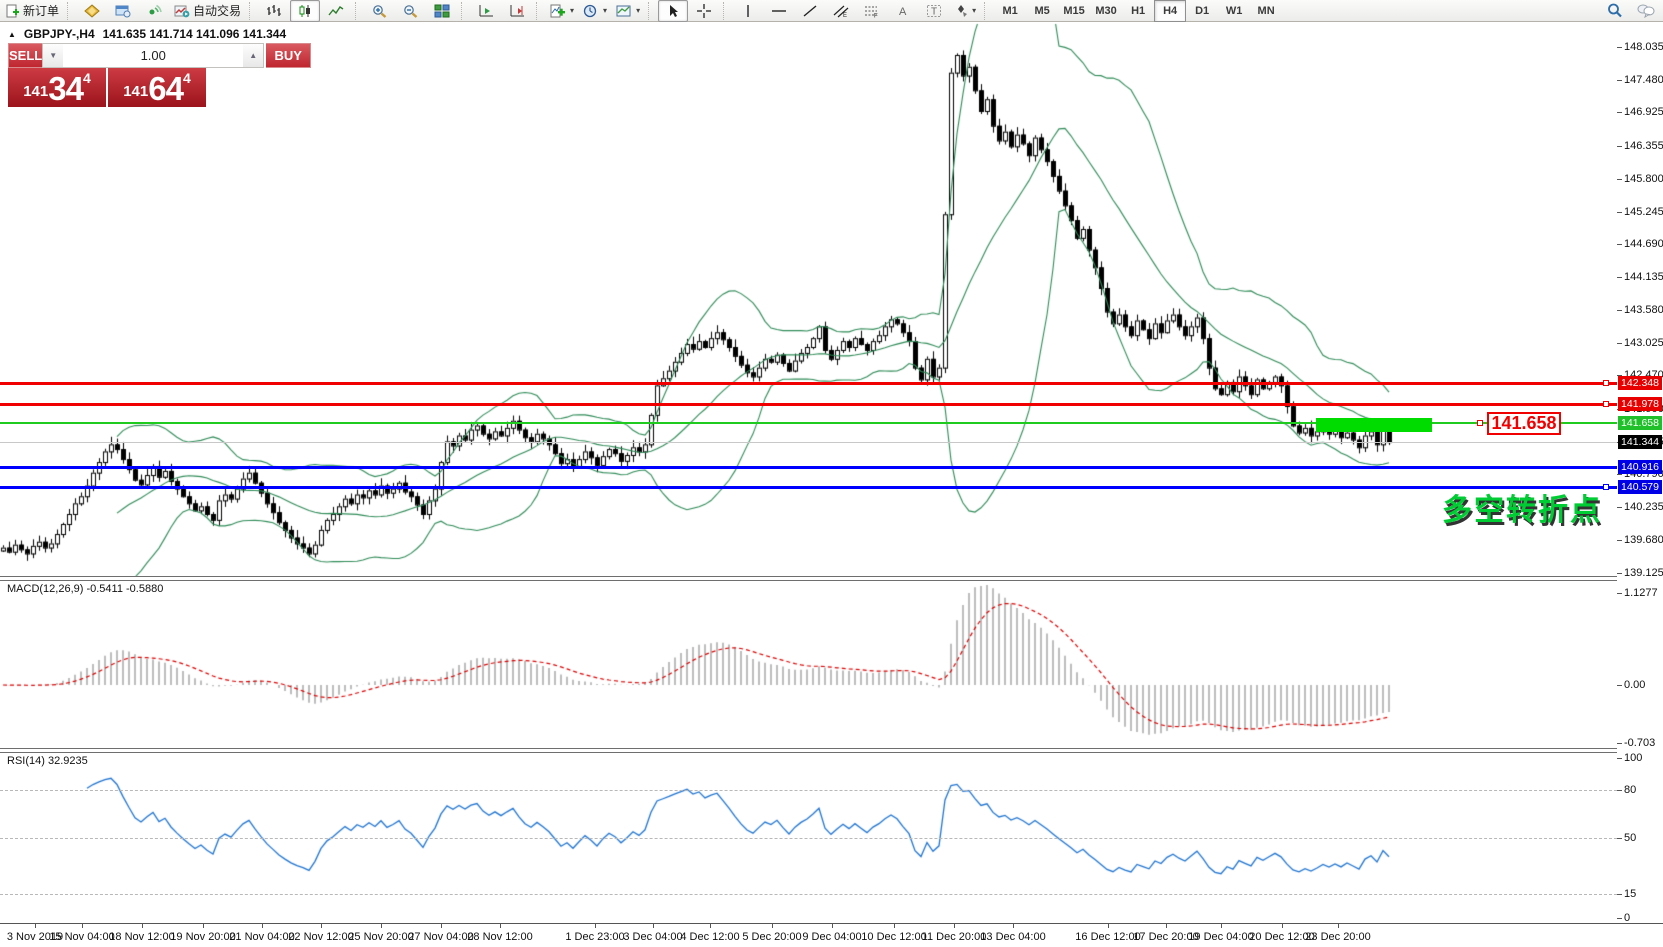 The height and width of the screenshot is (947, 1663). What do you see at coordinates (441, 937) in the screenshot?
I see `time-tick-label: 27 Nov 04:00` at bounding box center [441, 937].